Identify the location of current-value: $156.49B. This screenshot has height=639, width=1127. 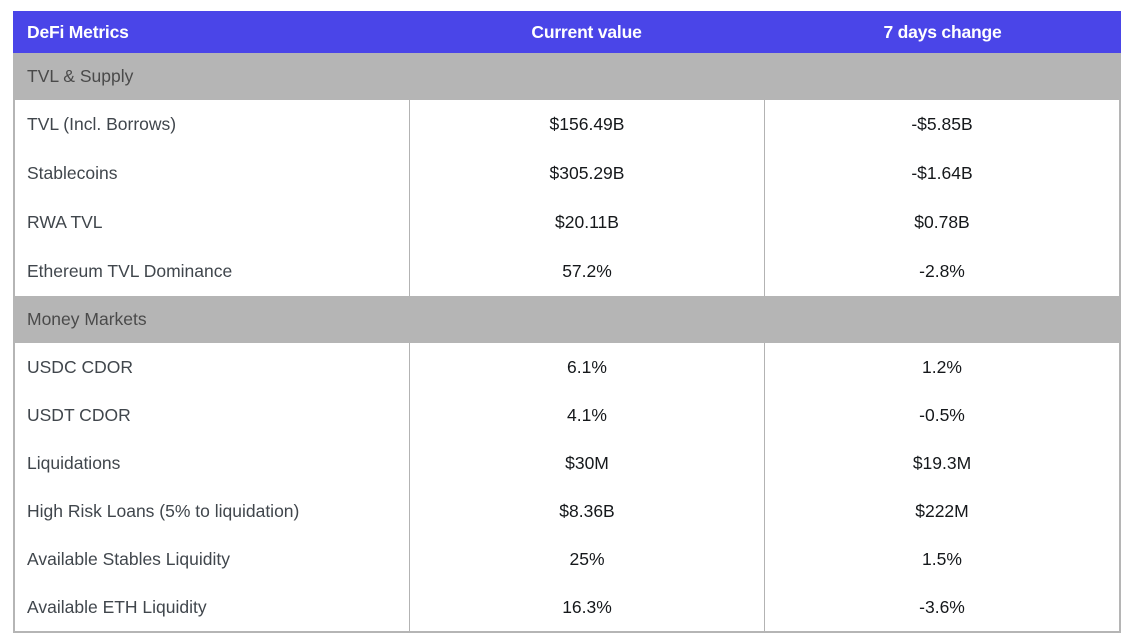
(586, 124).